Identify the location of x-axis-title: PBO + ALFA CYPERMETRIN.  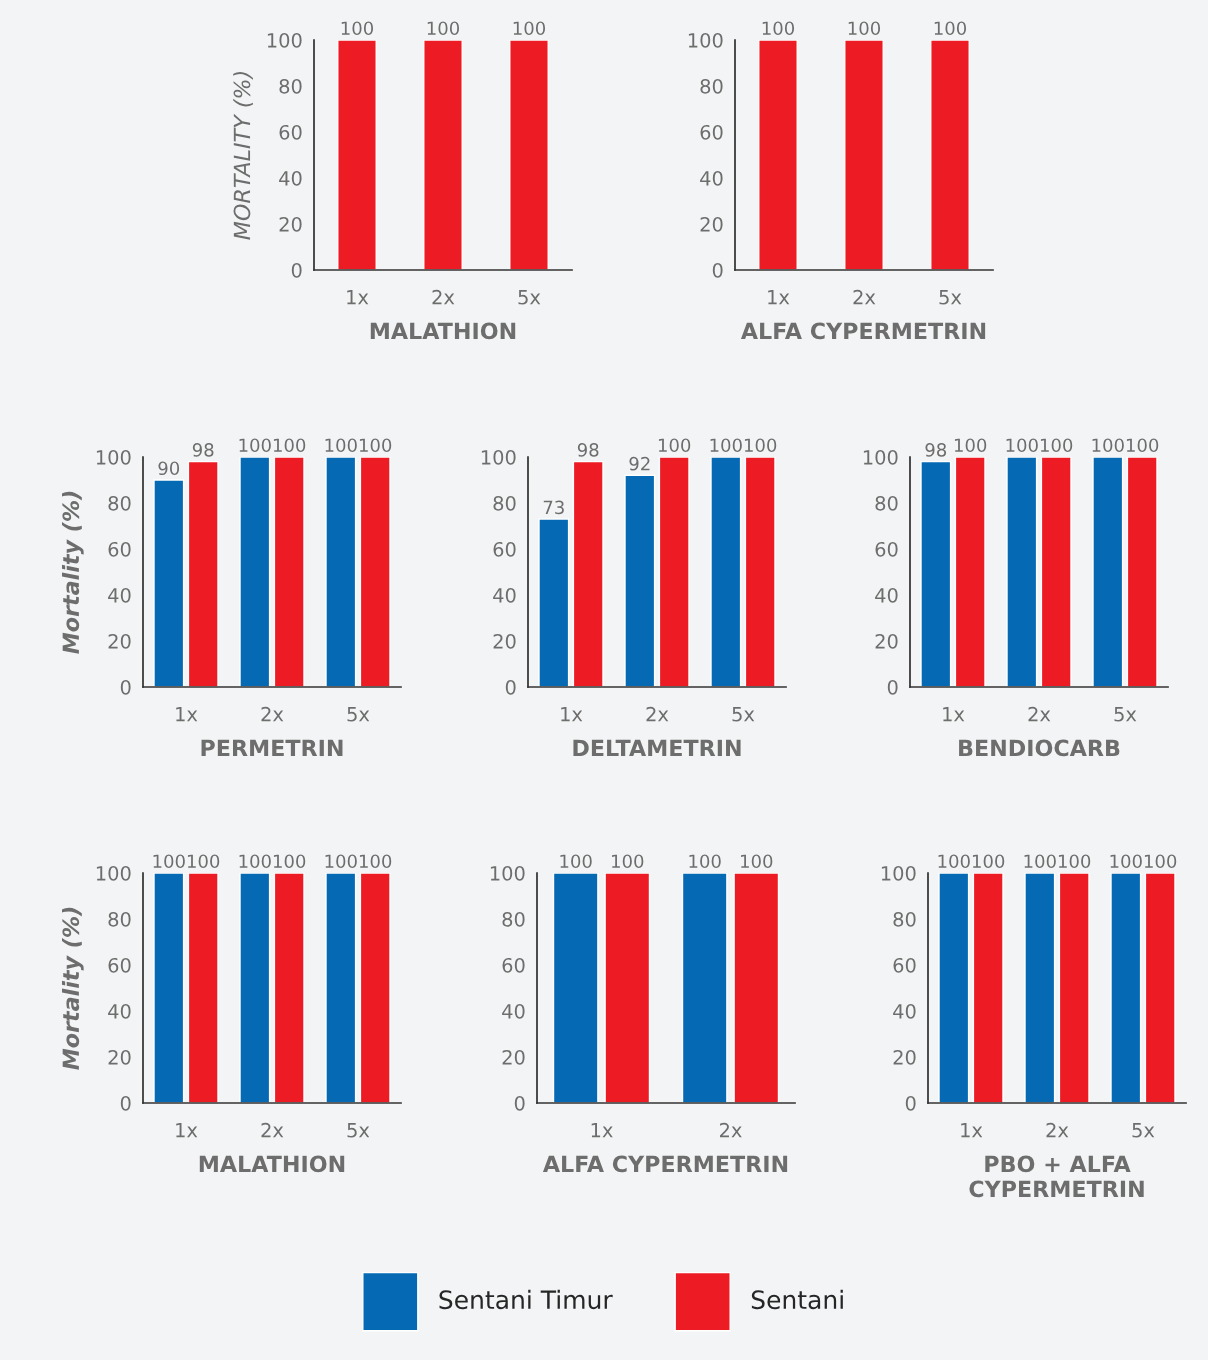
(1056, 1176).